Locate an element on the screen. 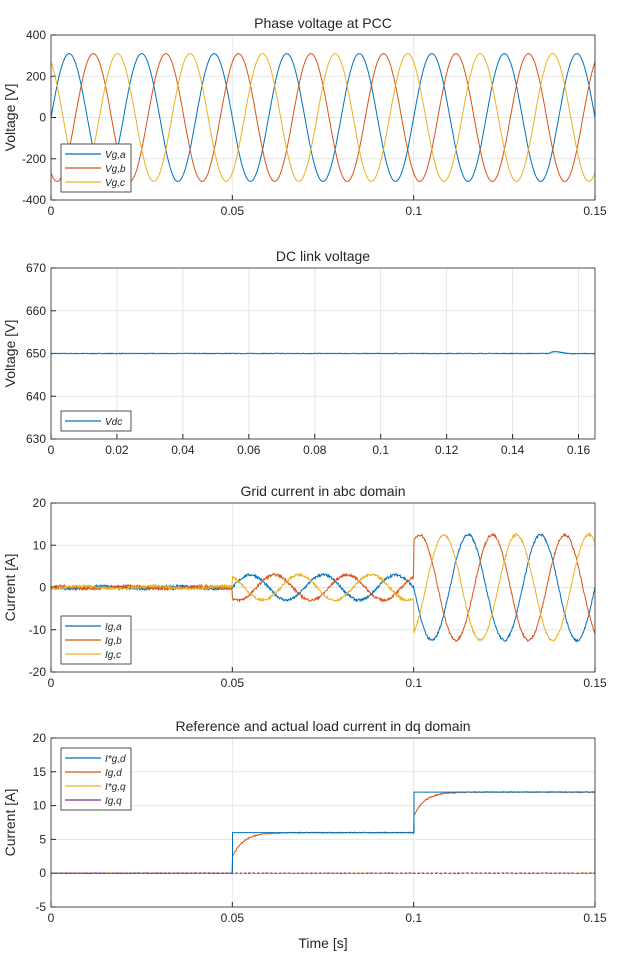  y-tick-label: 650 is located at coordinates (36, 354).